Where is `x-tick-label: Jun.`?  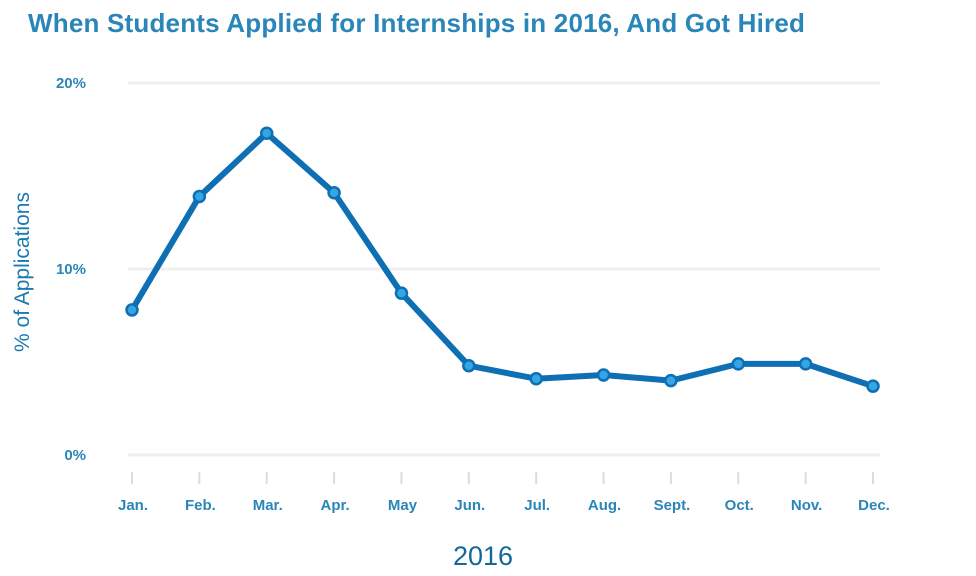
x-tick-label: Jun. is located at coordinates (469, 505).